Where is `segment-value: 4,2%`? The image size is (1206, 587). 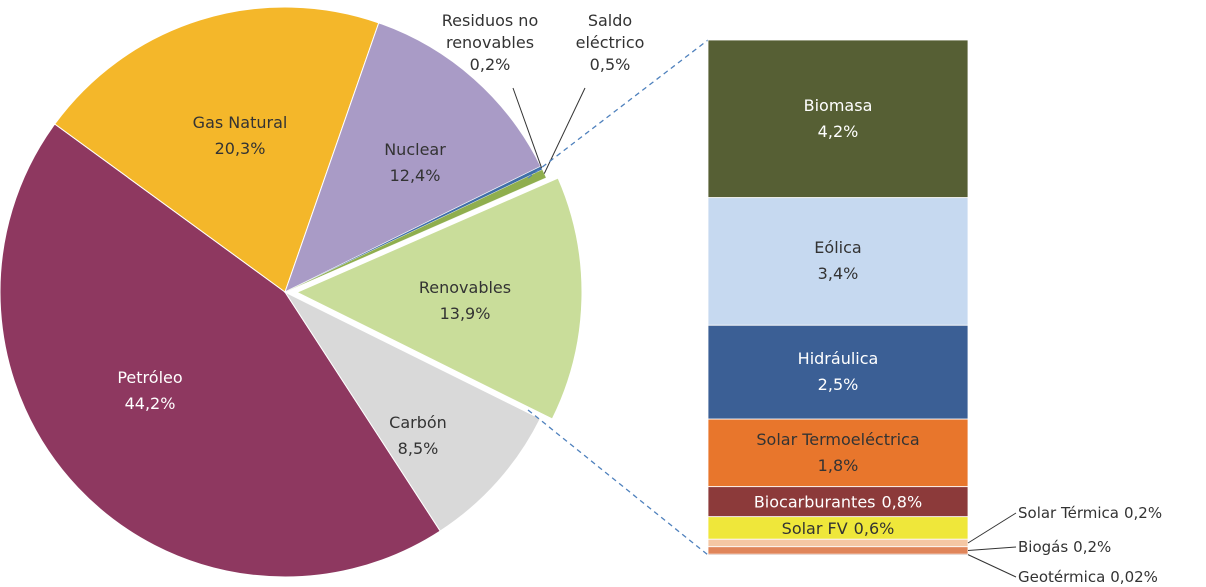 segment-value: 4,2% is located at coordinates (838, 131).